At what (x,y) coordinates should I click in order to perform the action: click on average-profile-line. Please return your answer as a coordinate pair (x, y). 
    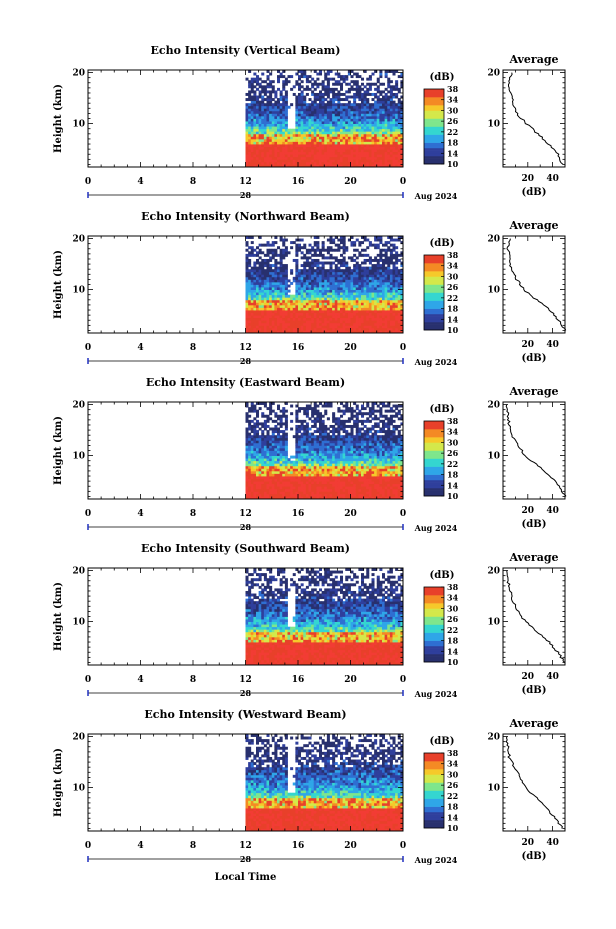
    Looking at the image, I should click on (536, 118).